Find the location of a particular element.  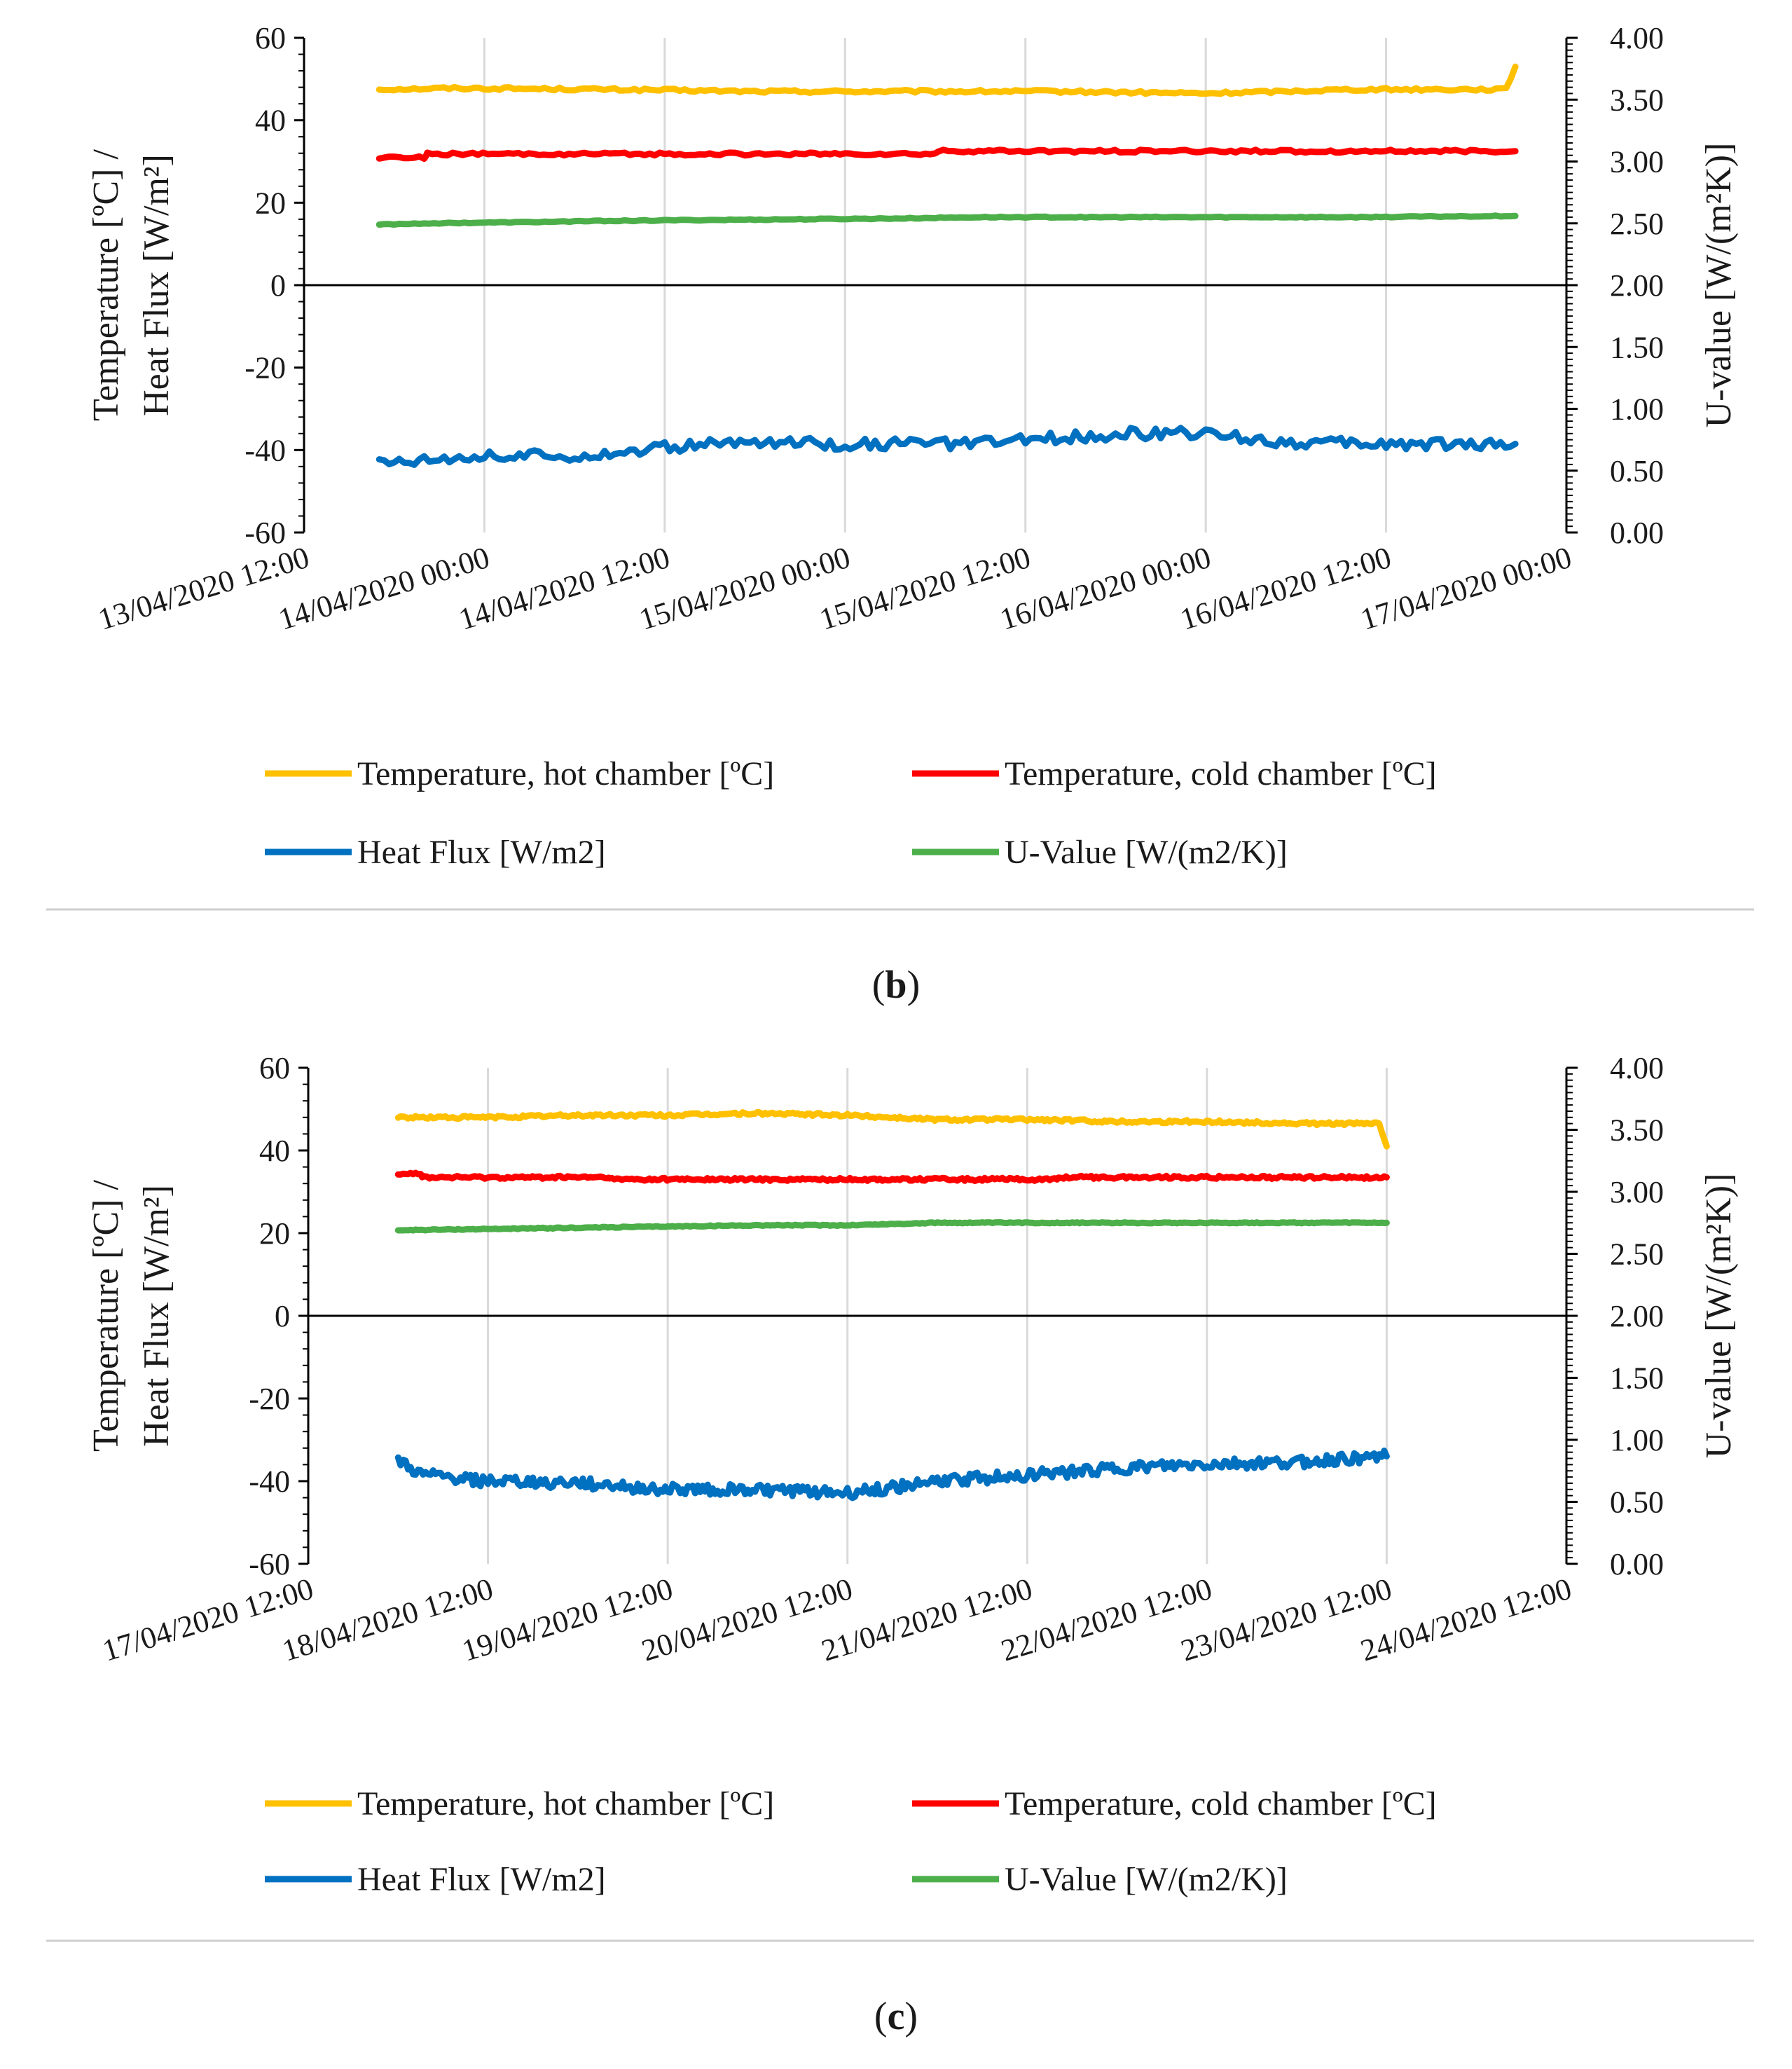

caption-b: (b) is located at coordinates (896, 985).